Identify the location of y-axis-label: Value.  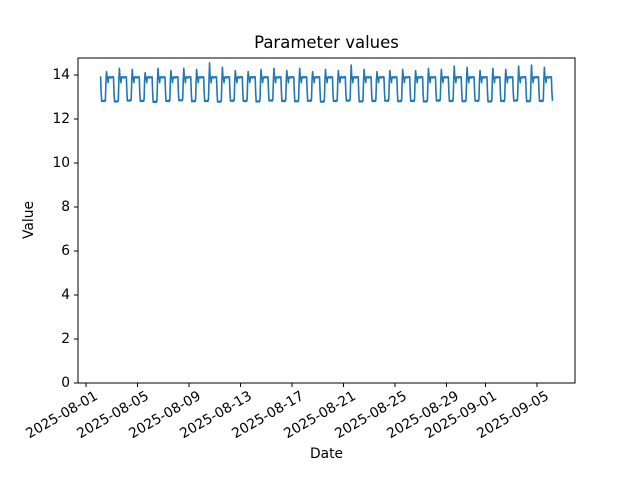
(29, 220).